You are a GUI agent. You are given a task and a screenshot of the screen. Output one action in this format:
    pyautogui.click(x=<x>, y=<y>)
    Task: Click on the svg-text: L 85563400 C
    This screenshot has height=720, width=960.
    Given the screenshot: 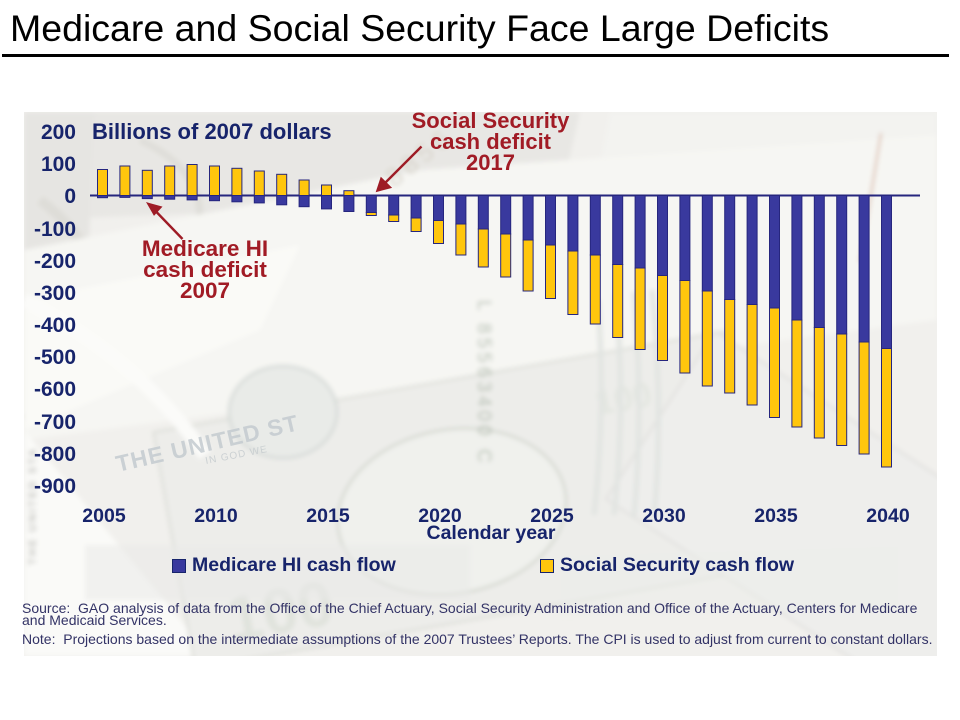 What is the action you would take?
    pyautogui.click(x=483, y=383)
    